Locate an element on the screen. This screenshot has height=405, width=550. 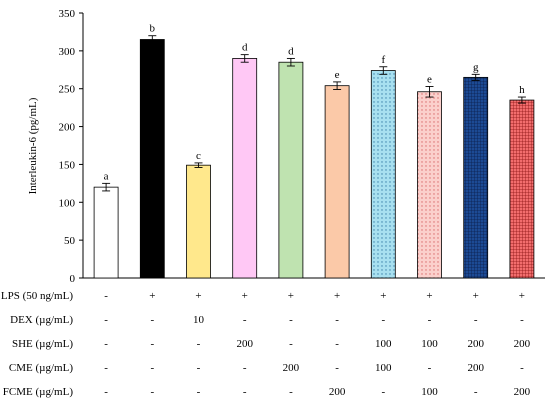
treatment-row-label: CME (µg/mL) is located at coordinates (41, 368).